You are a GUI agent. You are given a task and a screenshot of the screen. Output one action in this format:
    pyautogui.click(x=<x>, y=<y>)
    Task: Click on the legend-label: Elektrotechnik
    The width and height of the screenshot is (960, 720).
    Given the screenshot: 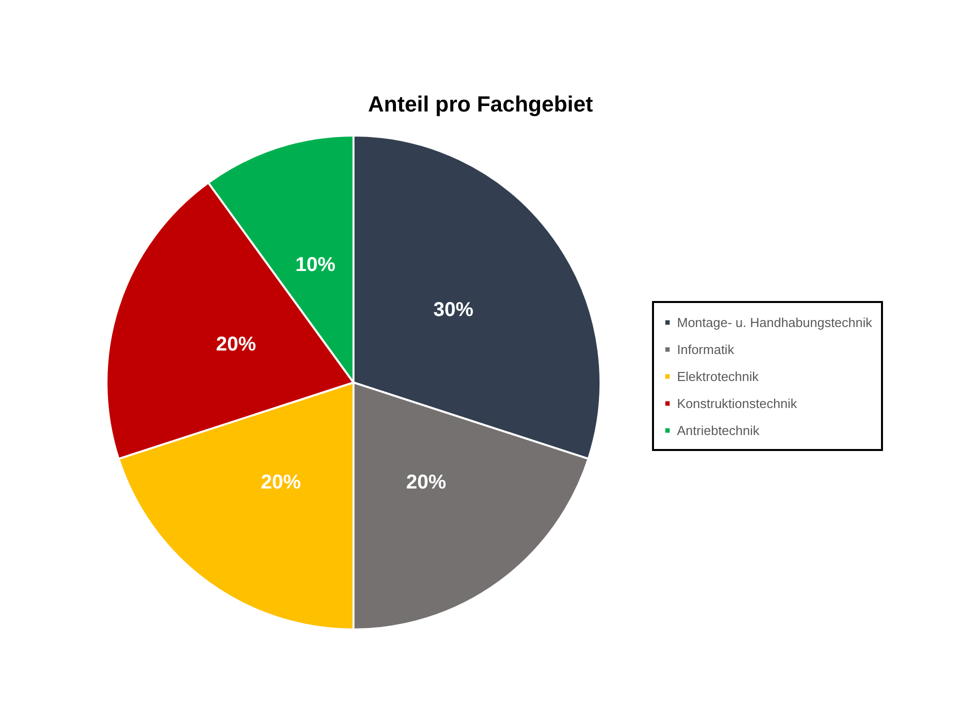 What is the action you would take?
    pyautogui.click(x=718, y=377)
    